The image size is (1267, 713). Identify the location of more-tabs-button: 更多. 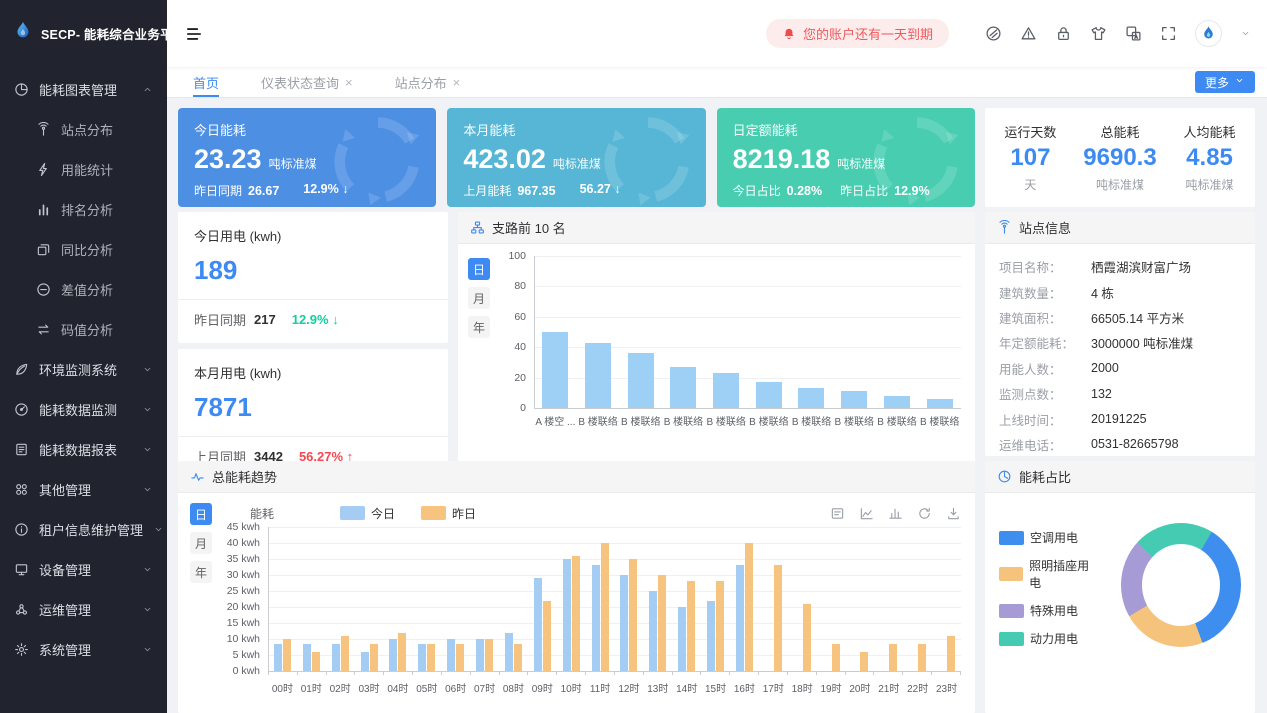
(1224, 82).